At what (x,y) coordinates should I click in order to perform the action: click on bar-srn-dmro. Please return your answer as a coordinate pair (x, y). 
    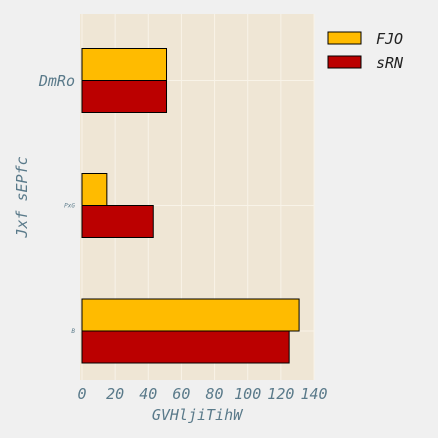
    Looking at the image, I should click on (124, 96).